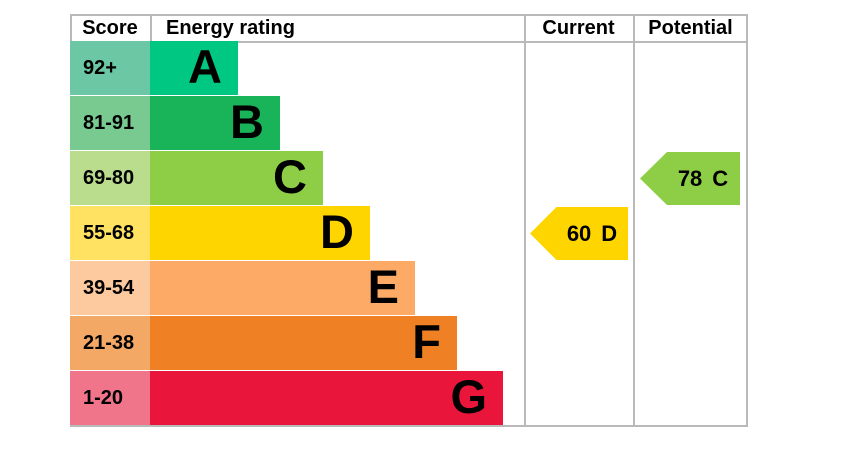  What do you see at coordinates (409, 15) in the screenshot?
I see `chart-top-border` at bounding box center [409, 15].